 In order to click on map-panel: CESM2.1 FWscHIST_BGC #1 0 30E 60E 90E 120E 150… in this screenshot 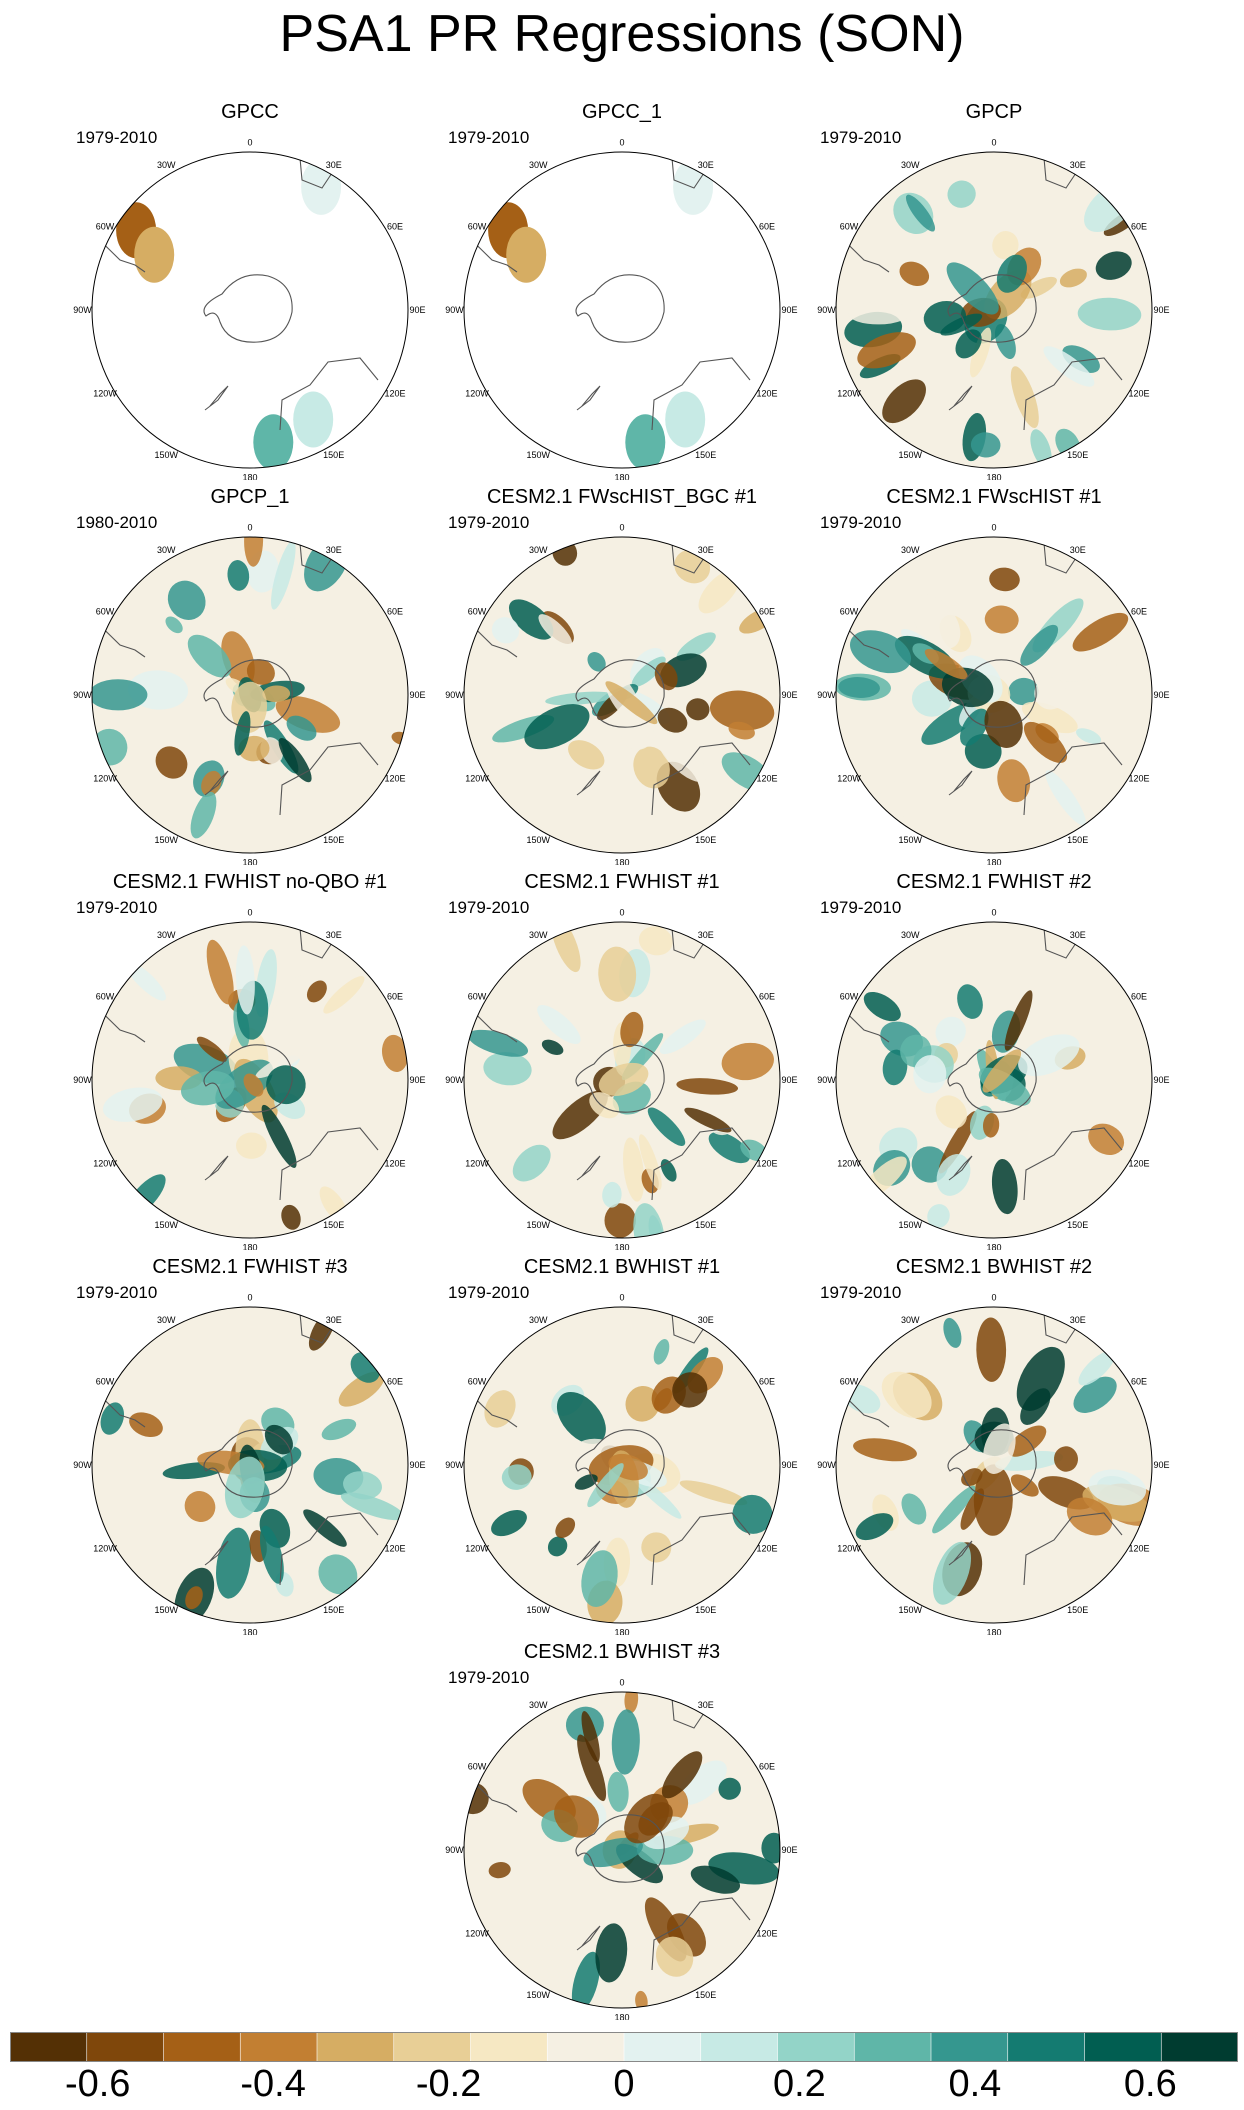, I will do `click(622, 675)`.